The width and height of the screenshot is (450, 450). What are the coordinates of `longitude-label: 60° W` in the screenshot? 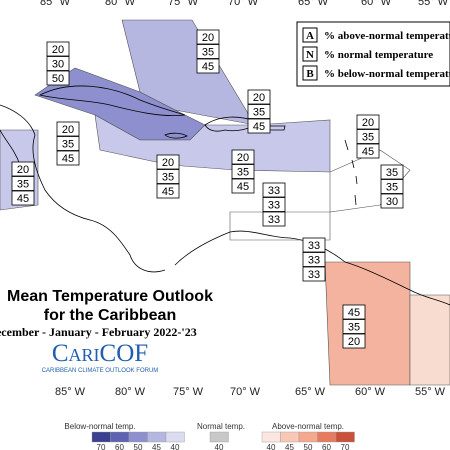 It's located at (376, 4).